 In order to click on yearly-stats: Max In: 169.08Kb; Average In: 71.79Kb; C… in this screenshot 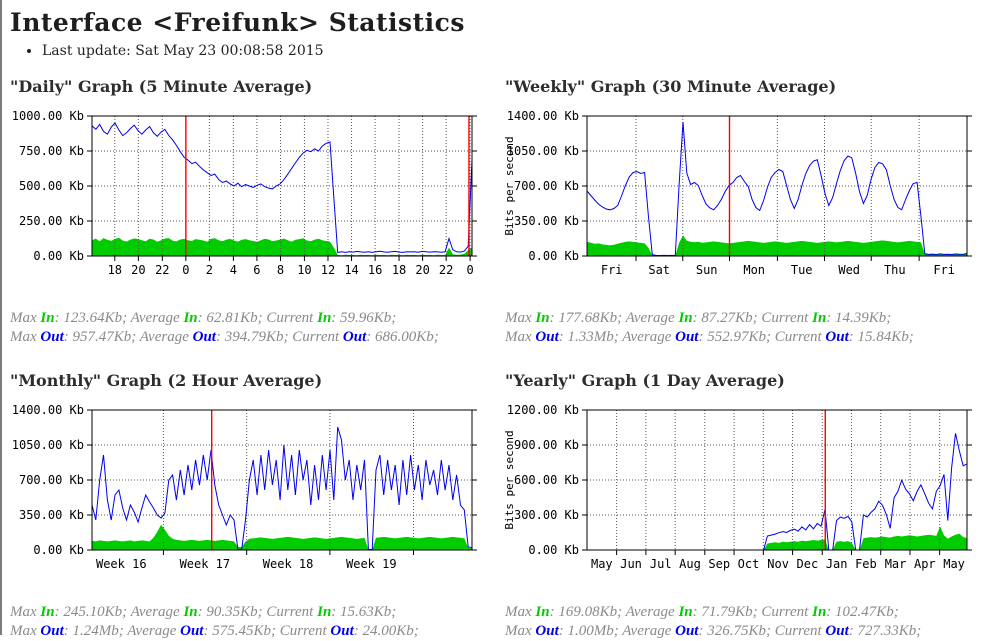, I will do `click(747, 622)`.